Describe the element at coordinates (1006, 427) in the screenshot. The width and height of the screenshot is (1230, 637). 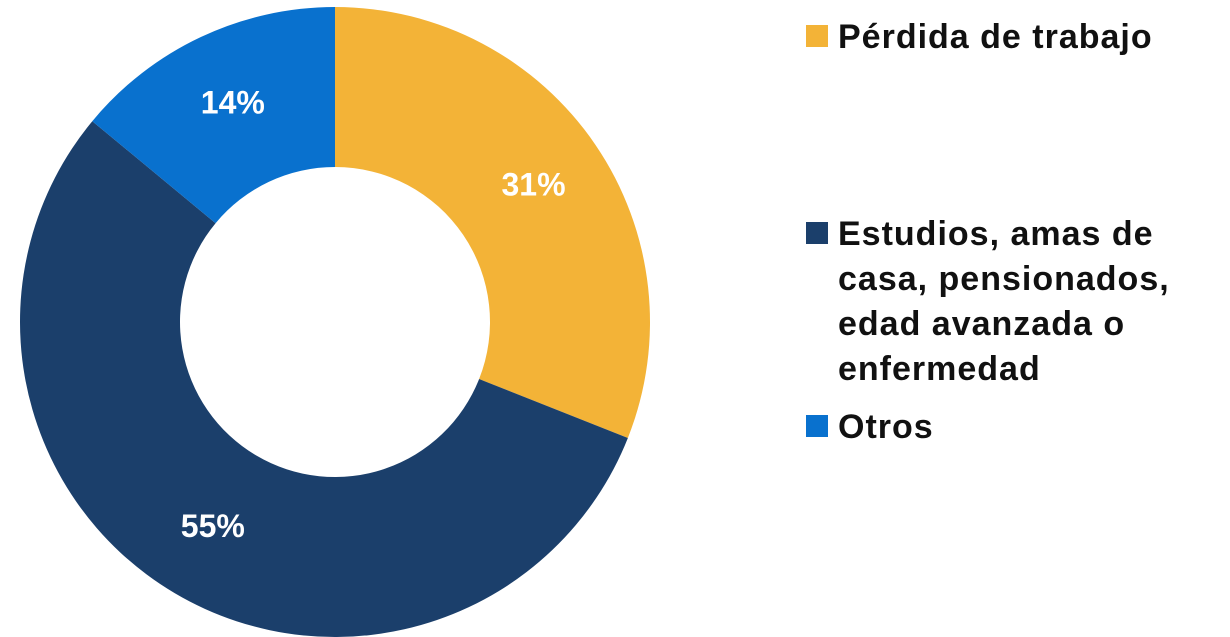
I see `legend-item: Otros` at that location.